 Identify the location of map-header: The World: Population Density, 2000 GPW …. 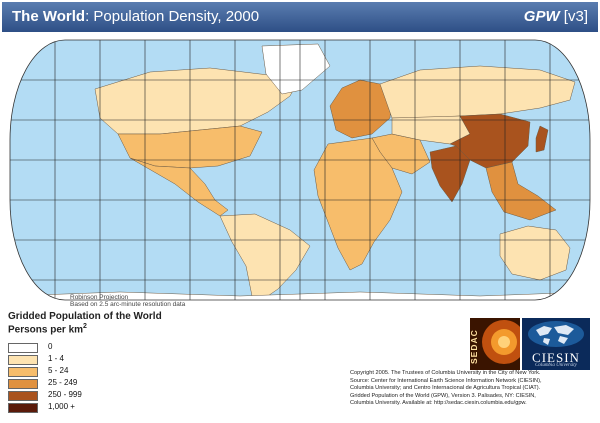
(300, 17).